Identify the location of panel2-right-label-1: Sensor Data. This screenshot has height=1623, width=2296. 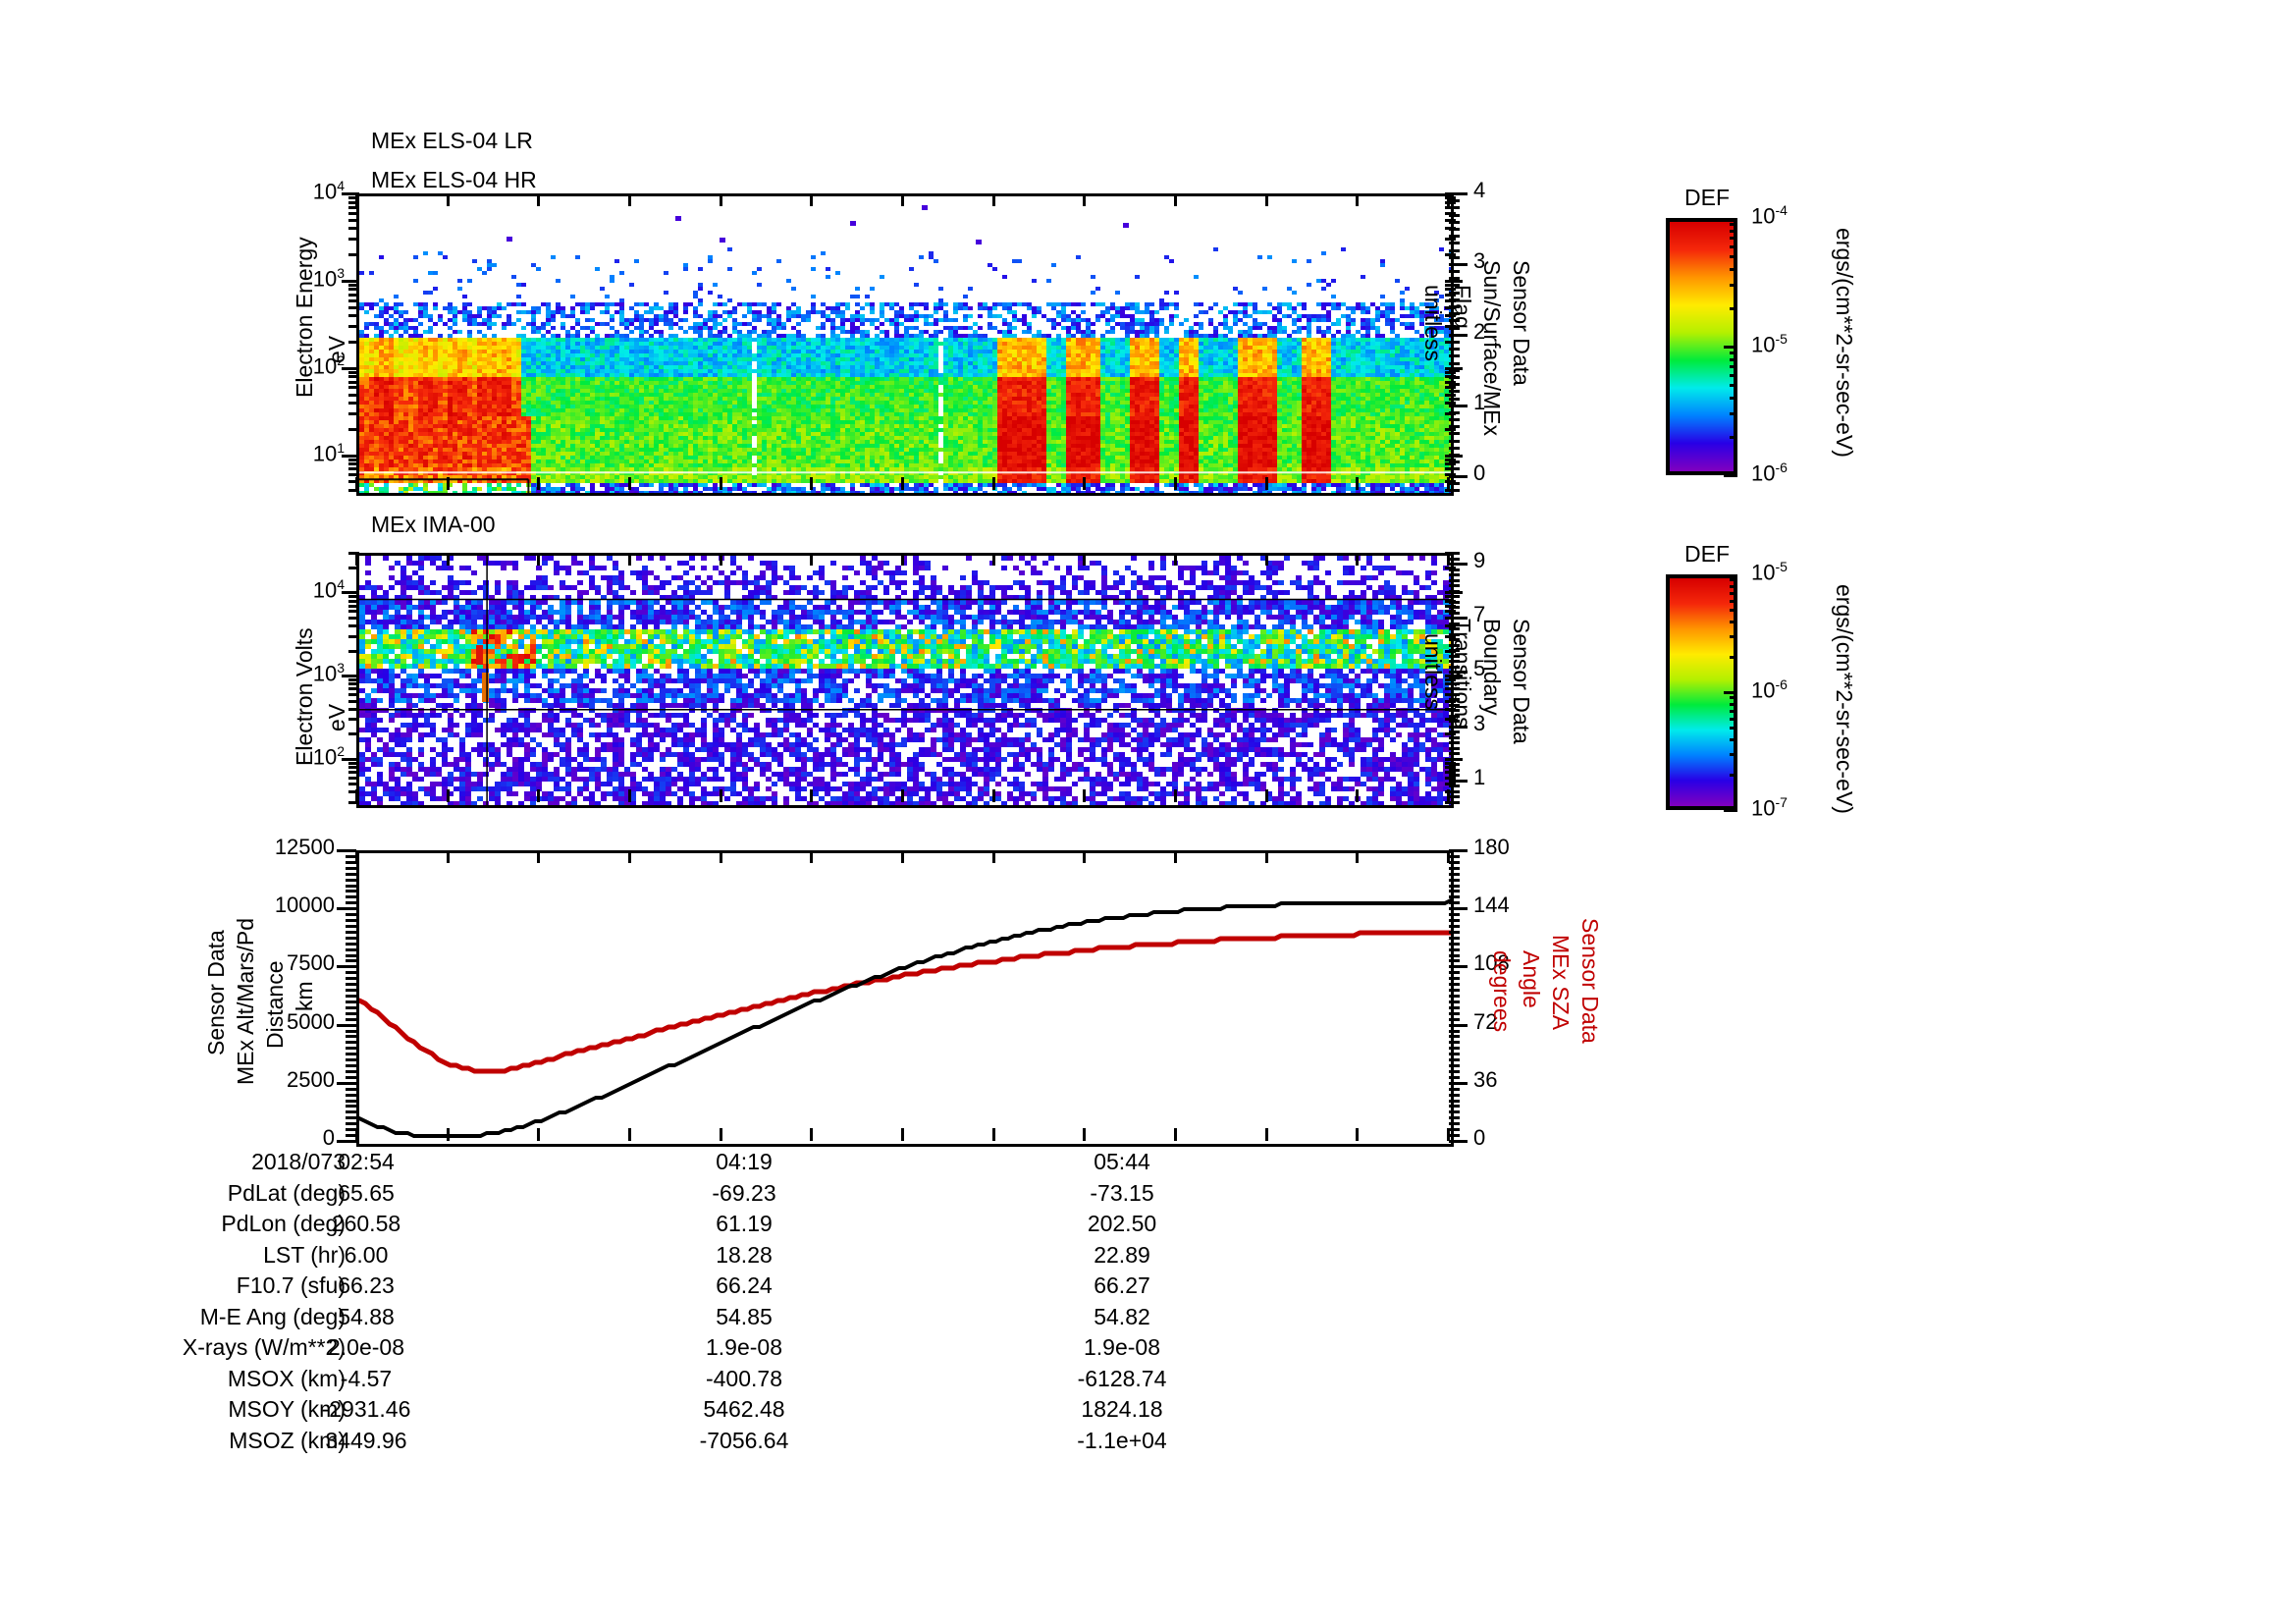
(1521, 681).